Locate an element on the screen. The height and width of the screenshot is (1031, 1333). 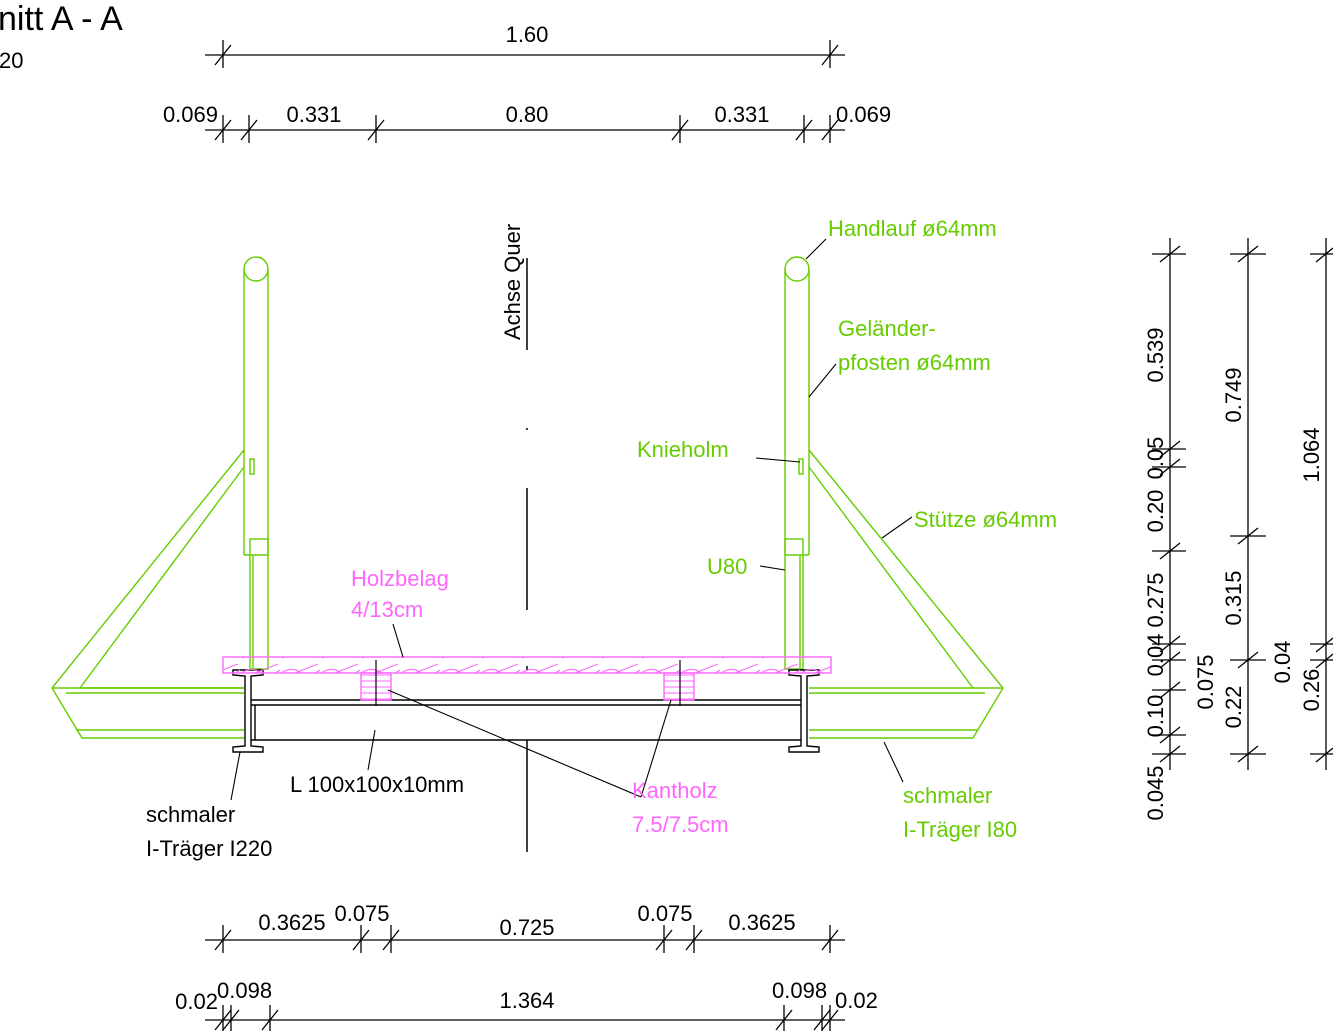
right-knieholm is located at coordinates (801, 466).